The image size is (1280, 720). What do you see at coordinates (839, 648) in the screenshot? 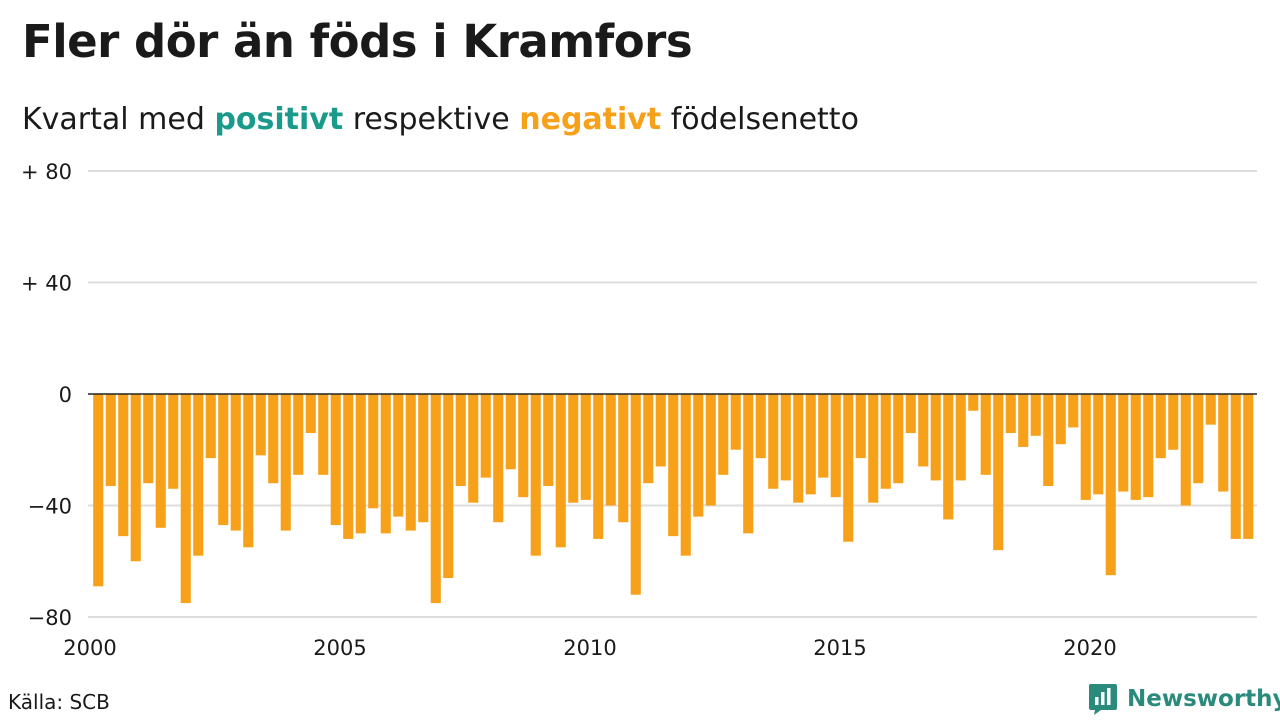
I see `x-tick-label: 2015` at bounding box center [839, 648].